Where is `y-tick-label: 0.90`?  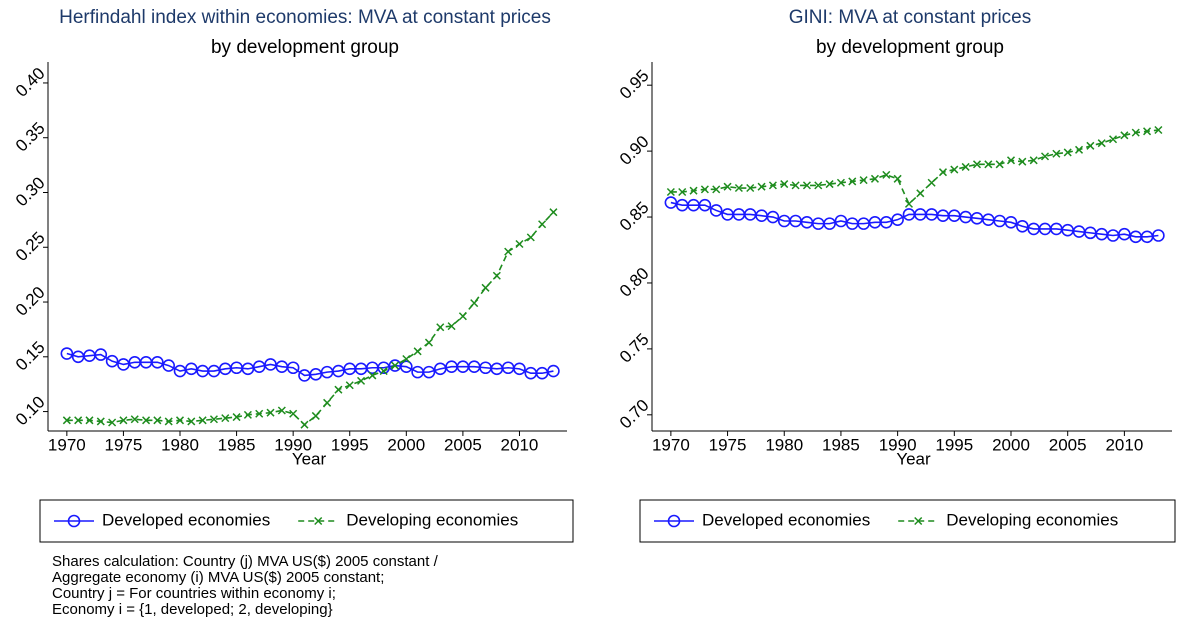 y-tick-label: 0.90 is located at coordinates (634, 150).